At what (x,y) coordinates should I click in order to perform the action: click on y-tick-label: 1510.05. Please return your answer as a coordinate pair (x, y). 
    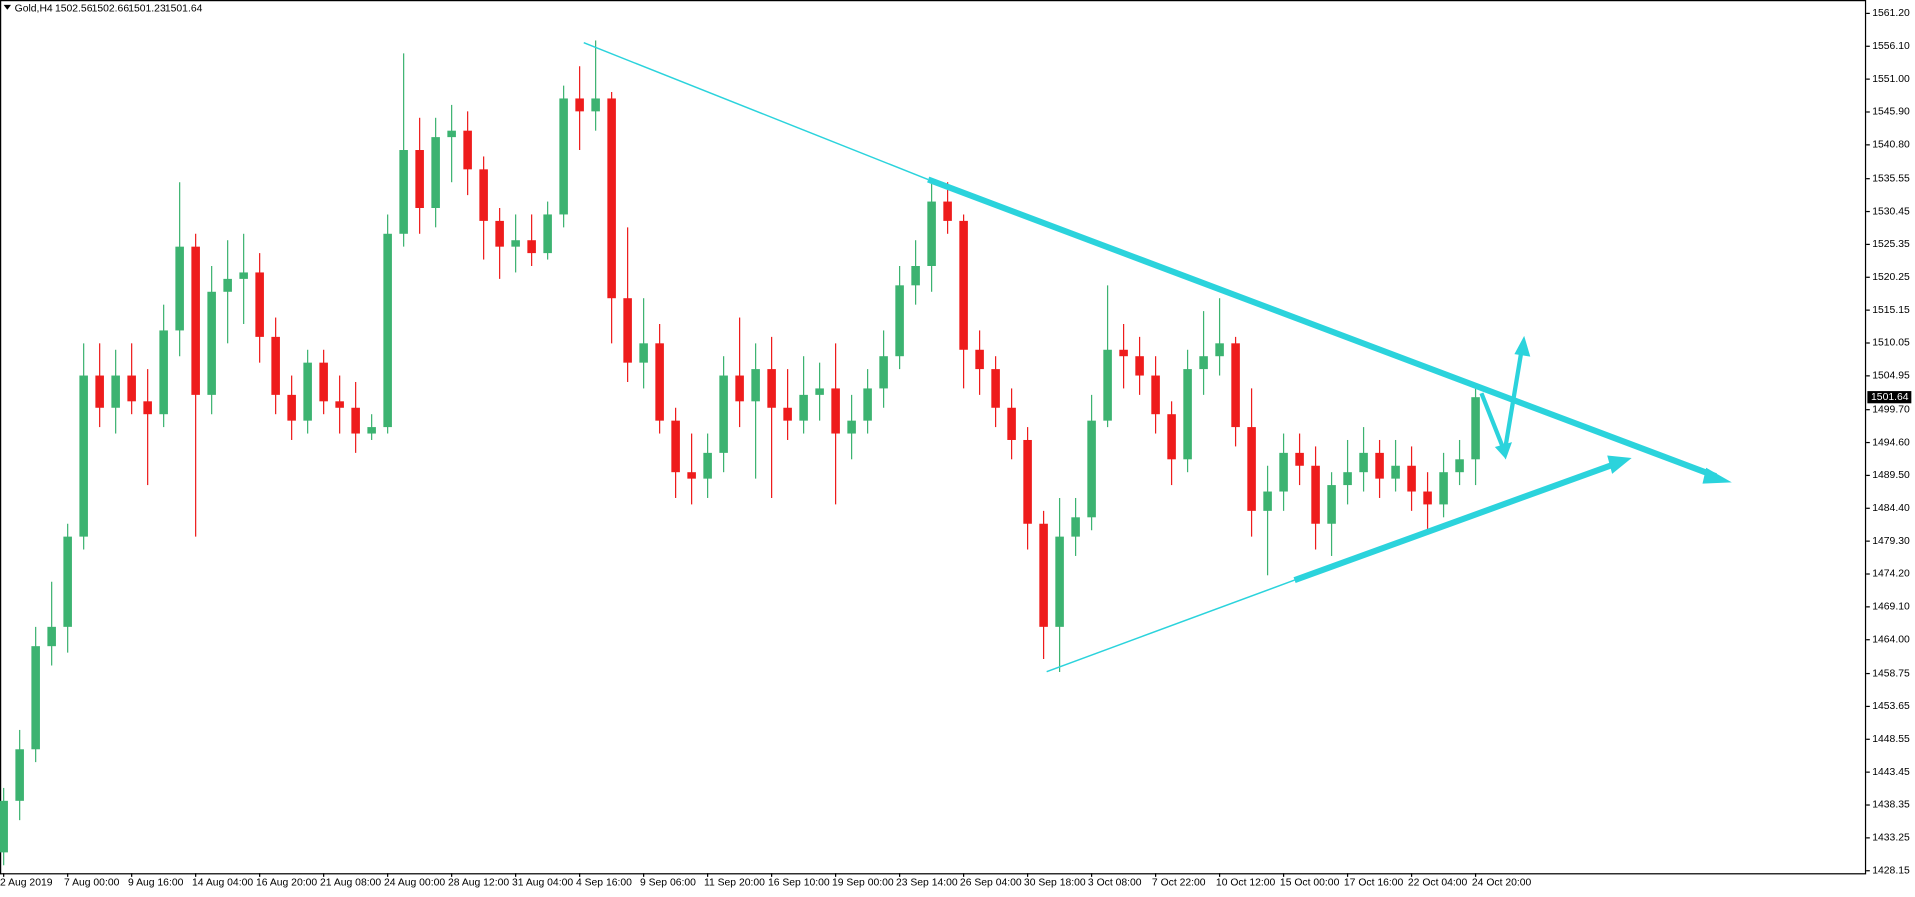
    Looking at the image, I should click on (1891, 343).